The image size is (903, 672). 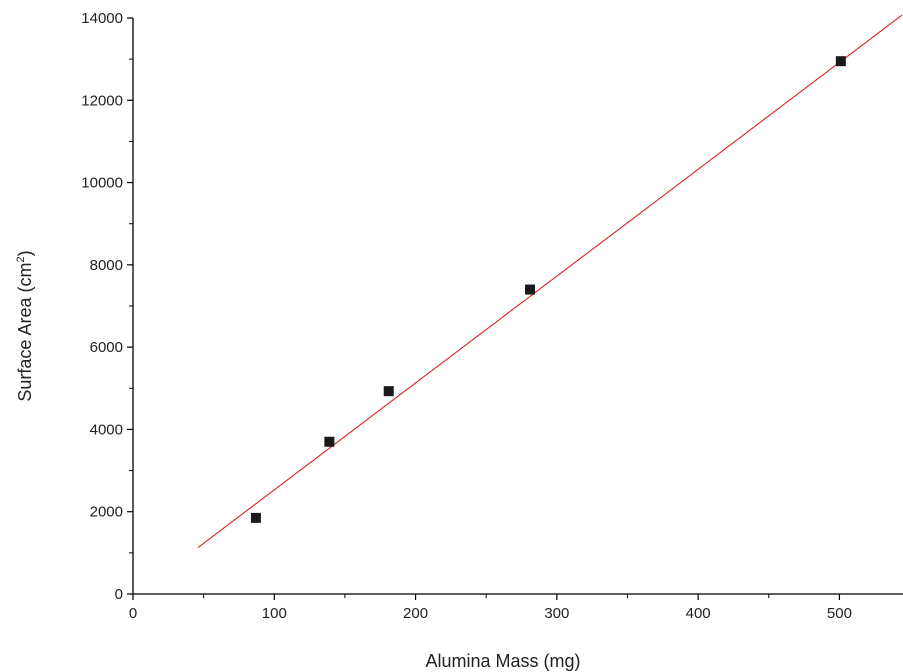 What do you see at coordinates (119, 594) in the screenshot?
I see `y-tick-label: 0` at bounding box center [119, 594].